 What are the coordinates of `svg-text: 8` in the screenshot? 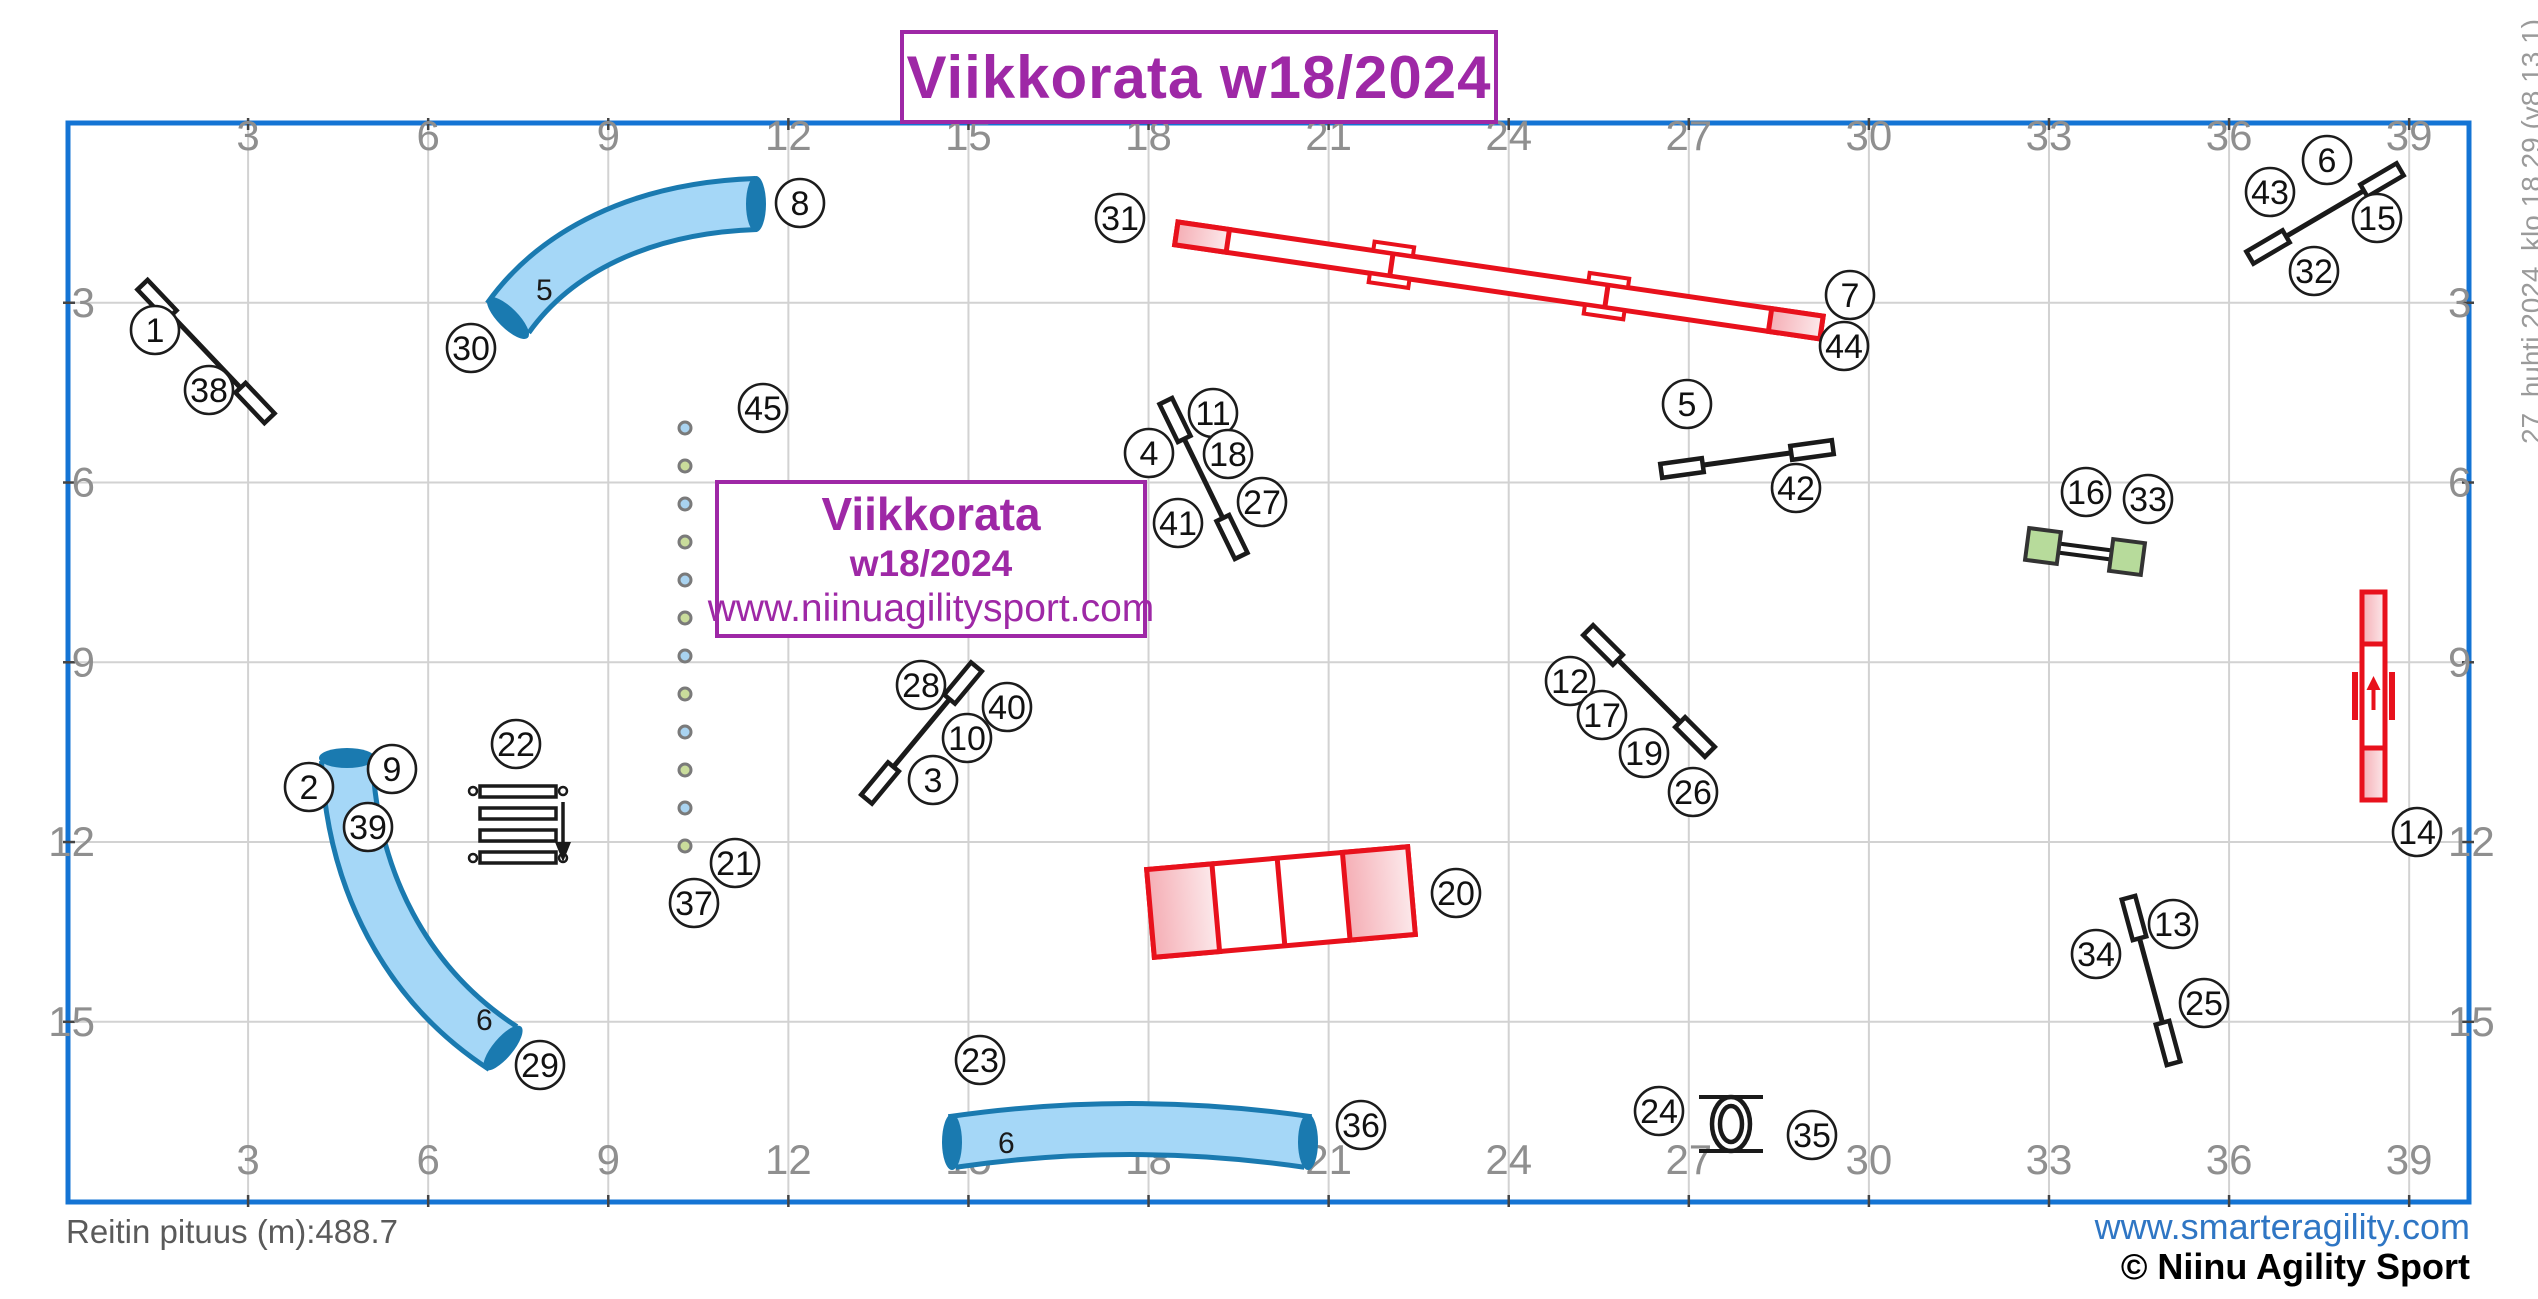 It's located at (800, 204).